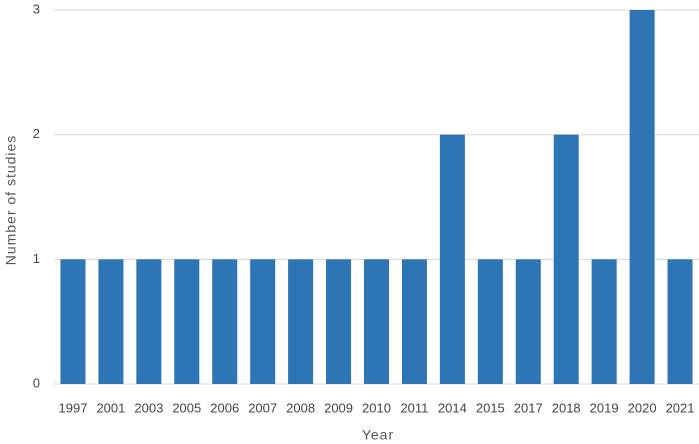 The image size is (699, 444). What do you see at coordinates (36, 258) in the screenshot?
I see `y-tick-label: 1` at bounding box center [36, 258].